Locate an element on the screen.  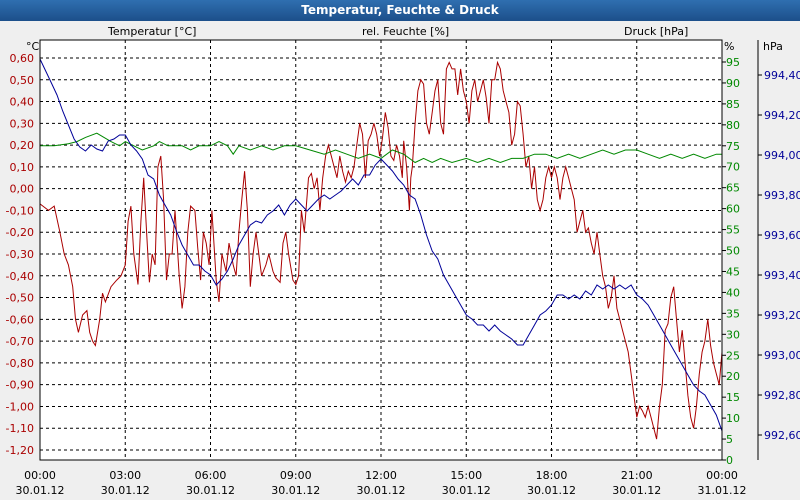
temp-tick-label: 0,10 is located at coordinates (22, 167).